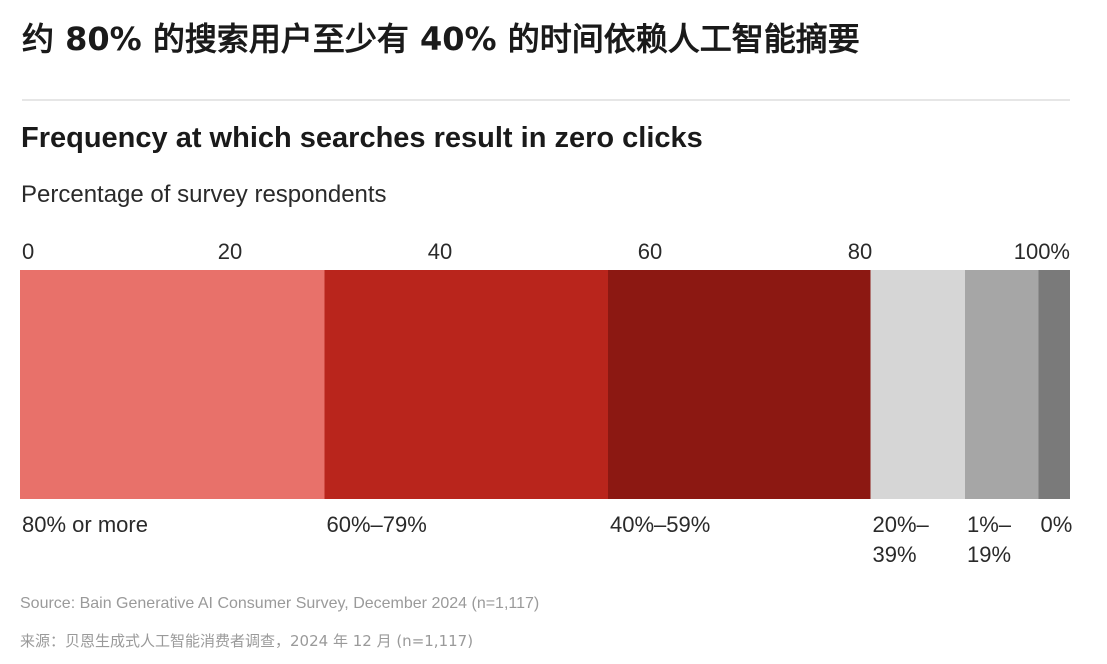  Describe the element at coordinates (989, 524) in the screenshot. I see `segment-label: 1%–` at that location.